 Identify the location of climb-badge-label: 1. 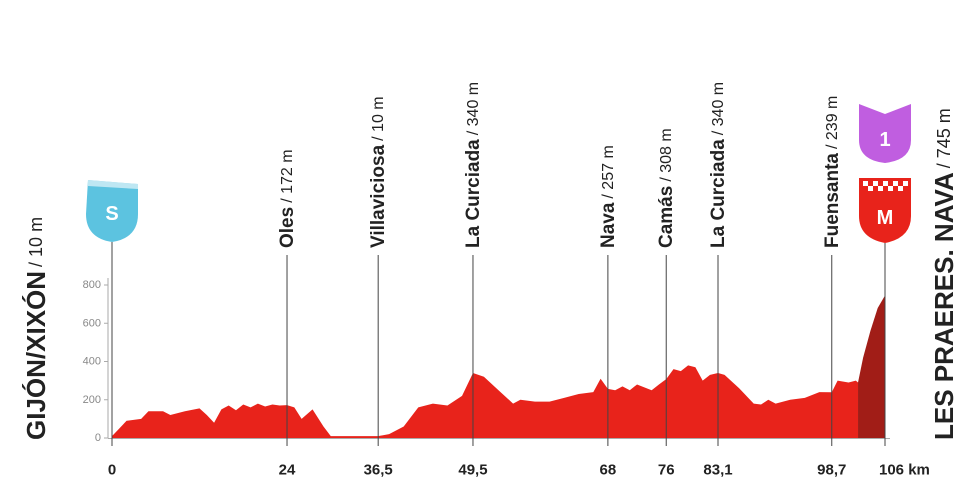
(884, 140).